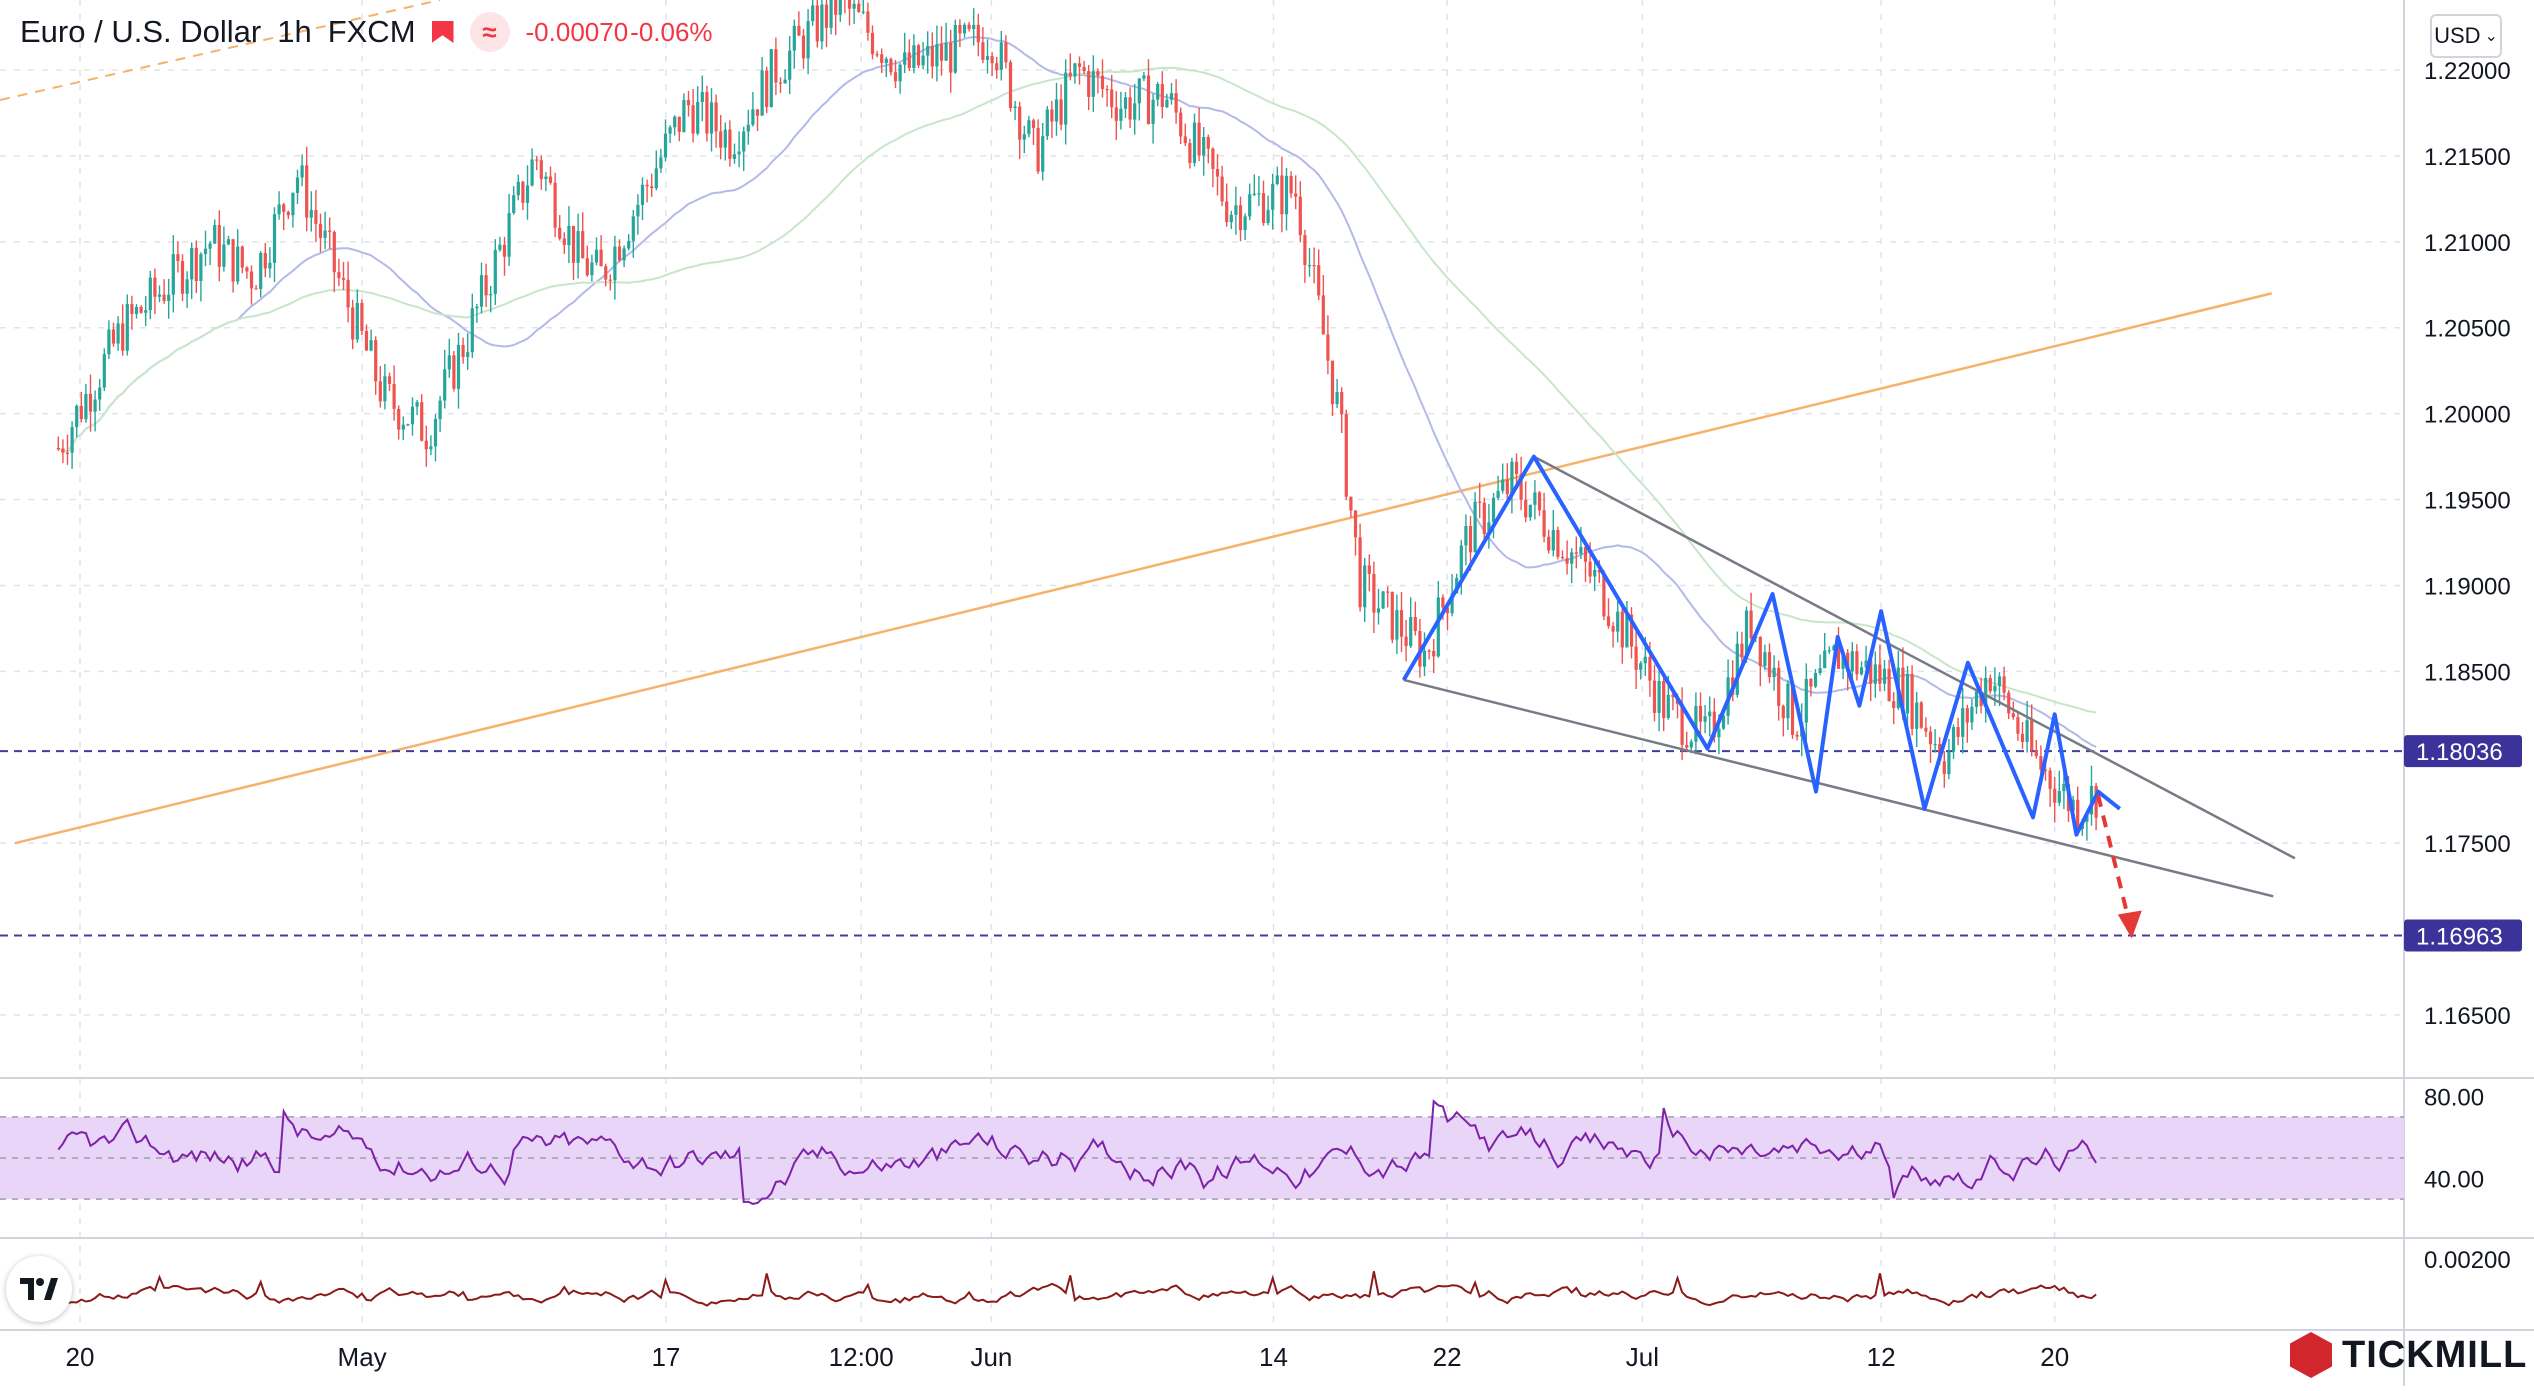 Image resolution: width=2534 pixels, height=1391 pixels. What do you see at coordinates (294, 31) in the screenshot?
I see `interval-label: 1h` at bounding box center [294, 31].